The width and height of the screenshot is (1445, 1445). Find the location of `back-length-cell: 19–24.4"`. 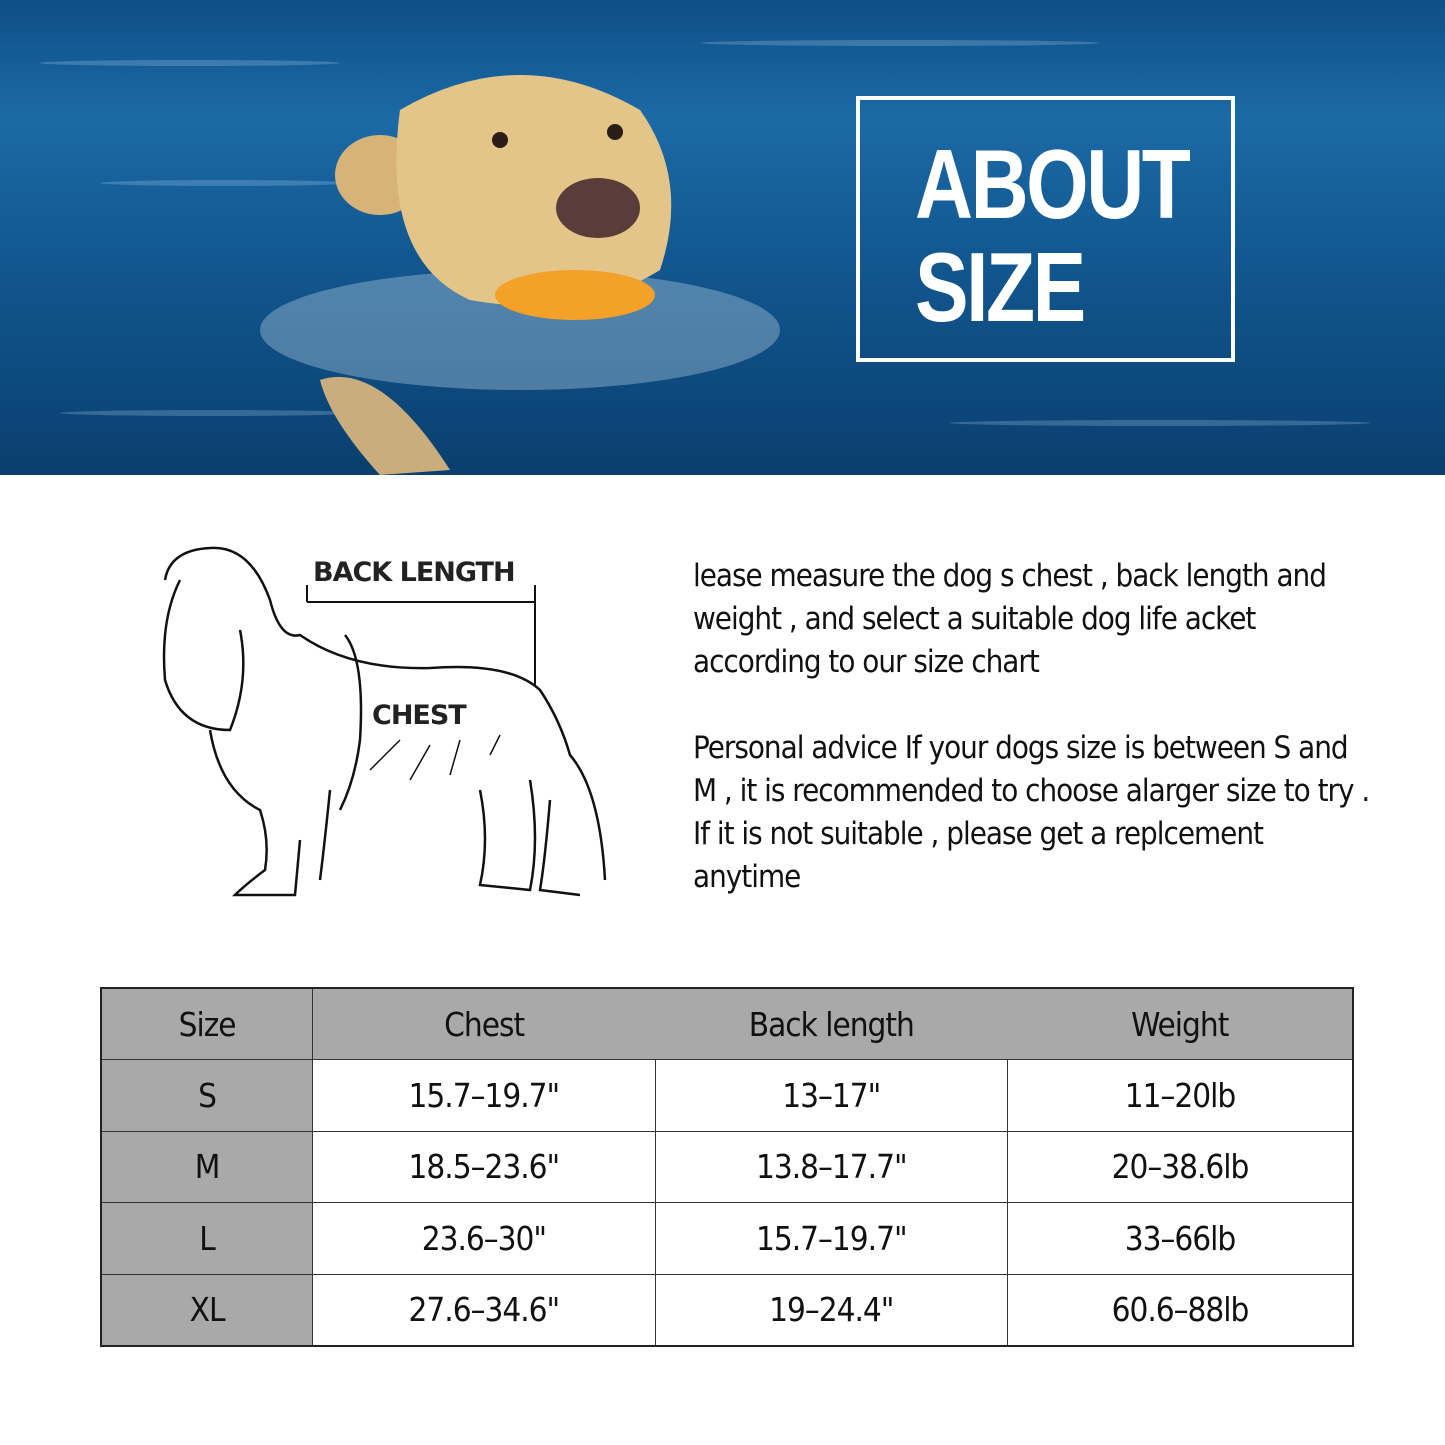

back-length-cell: 19–24.4" is located at coordinates (831, 1309).